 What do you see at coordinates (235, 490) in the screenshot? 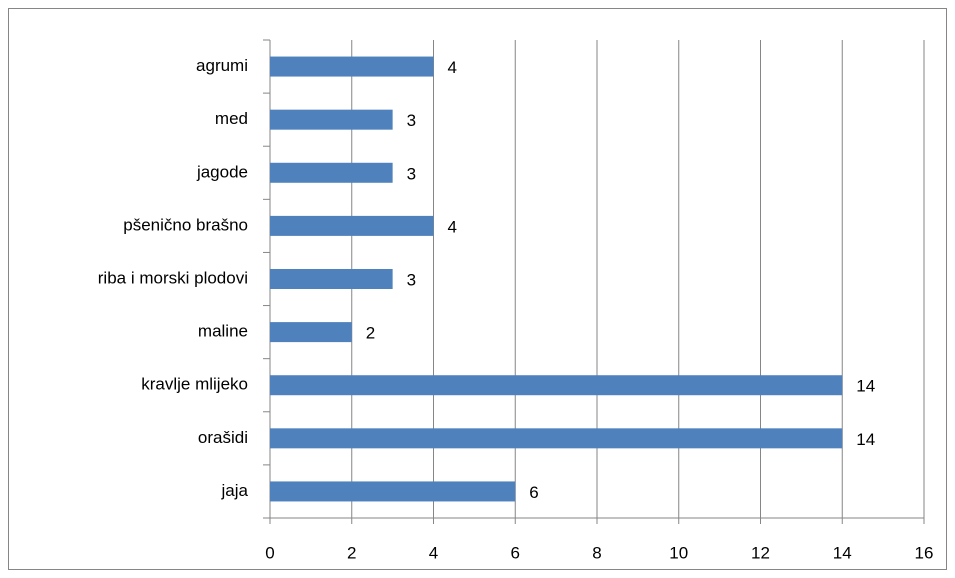
I see `y-tick-label: jaja` at bounding box center [235, 490].